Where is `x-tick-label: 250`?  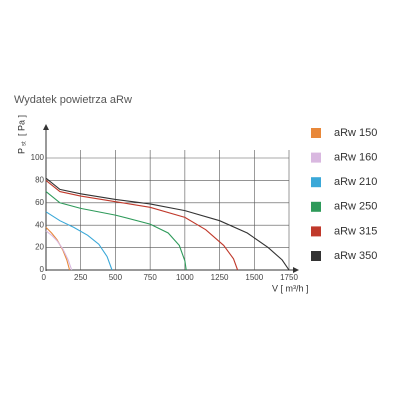 x-tick-label: 250 is located at coordinates (81, 277).